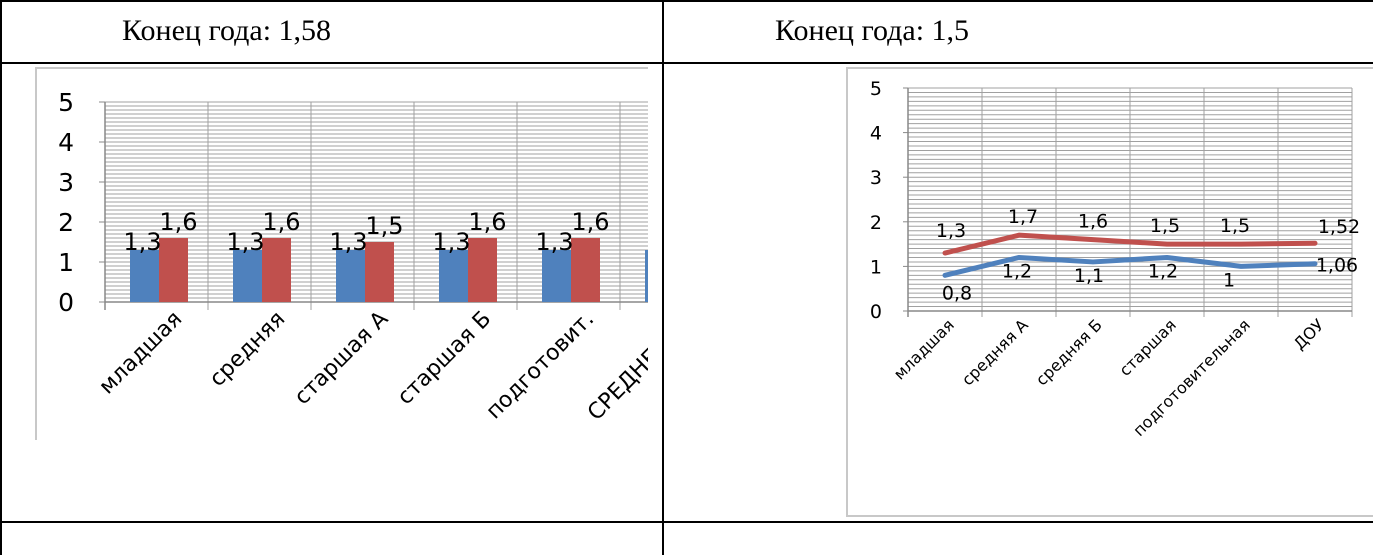 This screenshot has height=555, width=1373. What do you see at coordinates (876, 134) in the screenshot?
I see `line-y-tick-label: 4` at bounding box center [876, 134].